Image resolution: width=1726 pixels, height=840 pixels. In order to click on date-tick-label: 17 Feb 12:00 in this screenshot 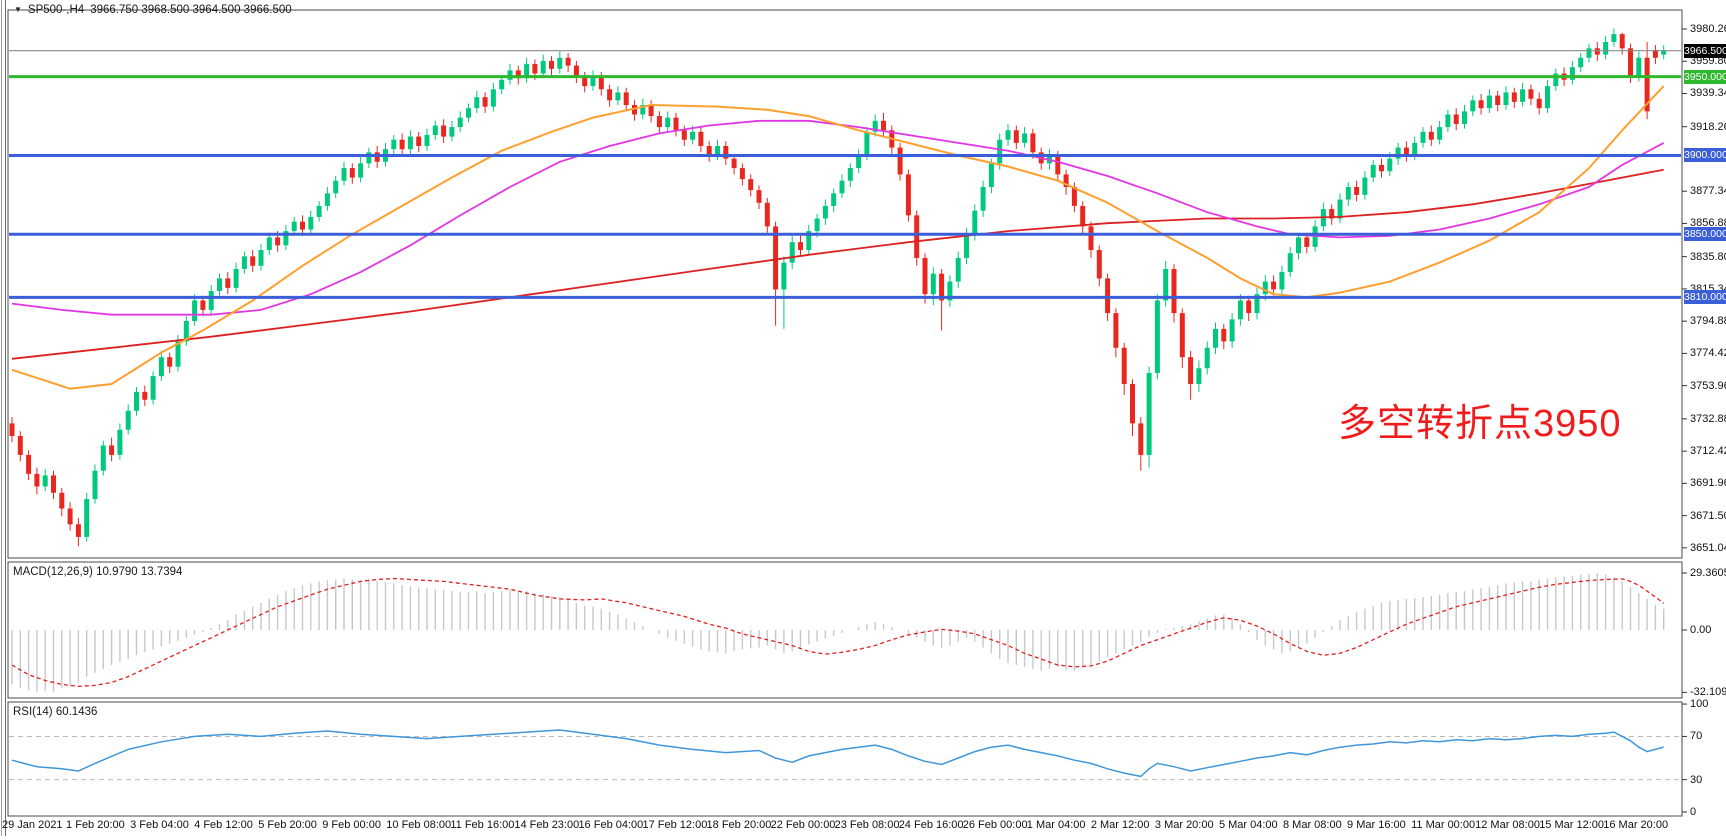, I will do `click(675, 825)`.